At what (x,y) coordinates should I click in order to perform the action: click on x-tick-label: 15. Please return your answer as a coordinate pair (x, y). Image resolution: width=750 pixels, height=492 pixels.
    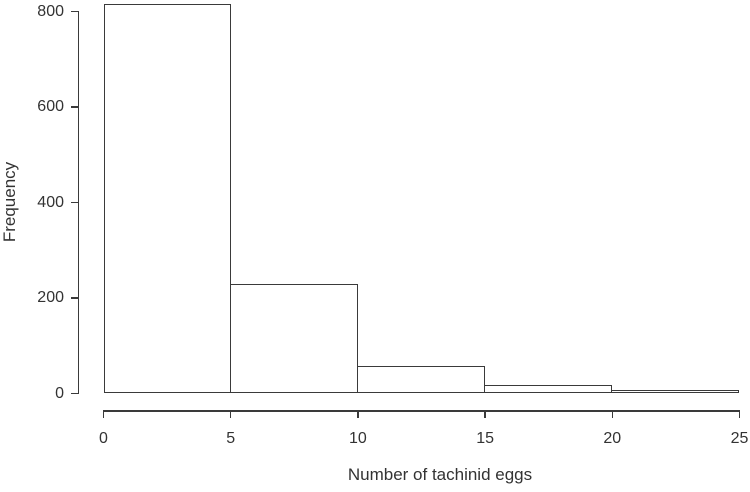
    Looking at the image, I should click on (485, 438).